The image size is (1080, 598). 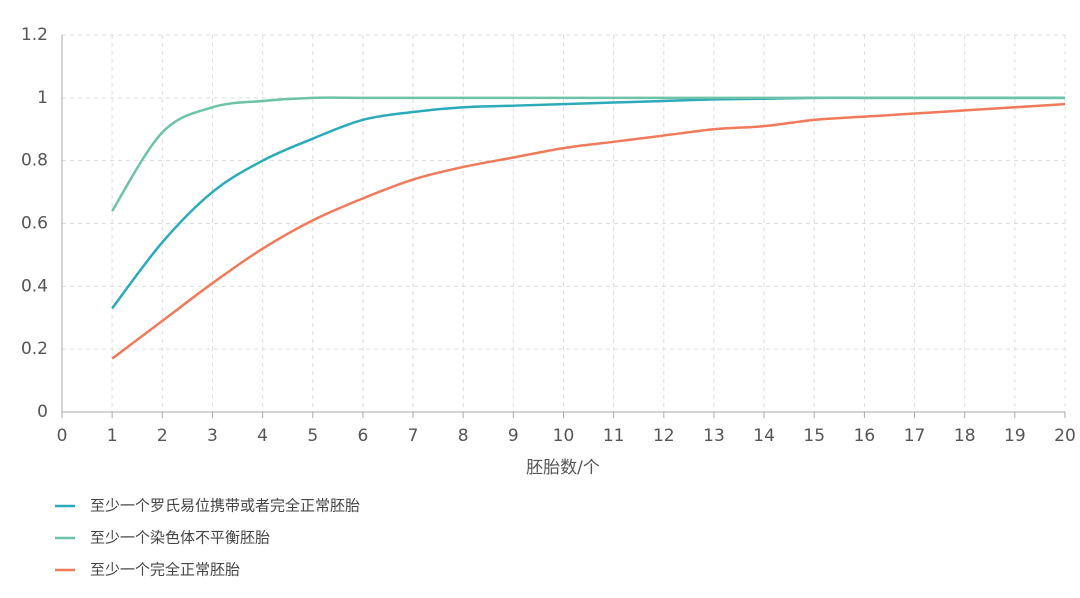 What do you see at coordinates (714, 436) in the screenshot?
I see `x-tick-label: 13` at bounding box center [714, 436].